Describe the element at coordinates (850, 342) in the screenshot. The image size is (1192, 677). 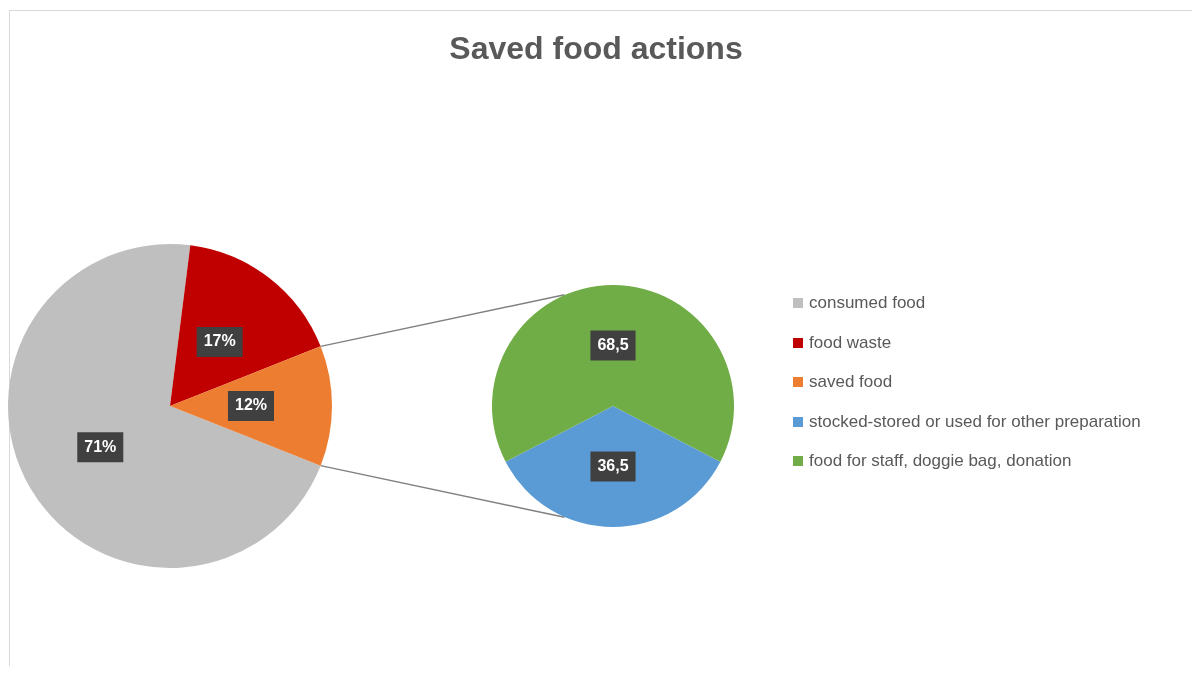
I see `legend-label: food waste` at that location.